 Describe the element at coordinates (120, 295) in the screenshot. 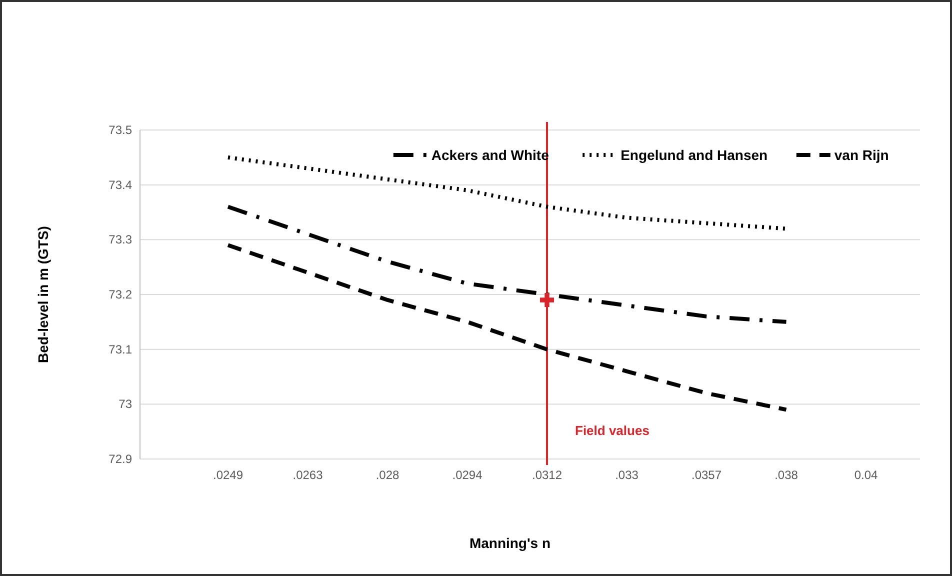

I see `y-tick-label: 73.2` at that location.